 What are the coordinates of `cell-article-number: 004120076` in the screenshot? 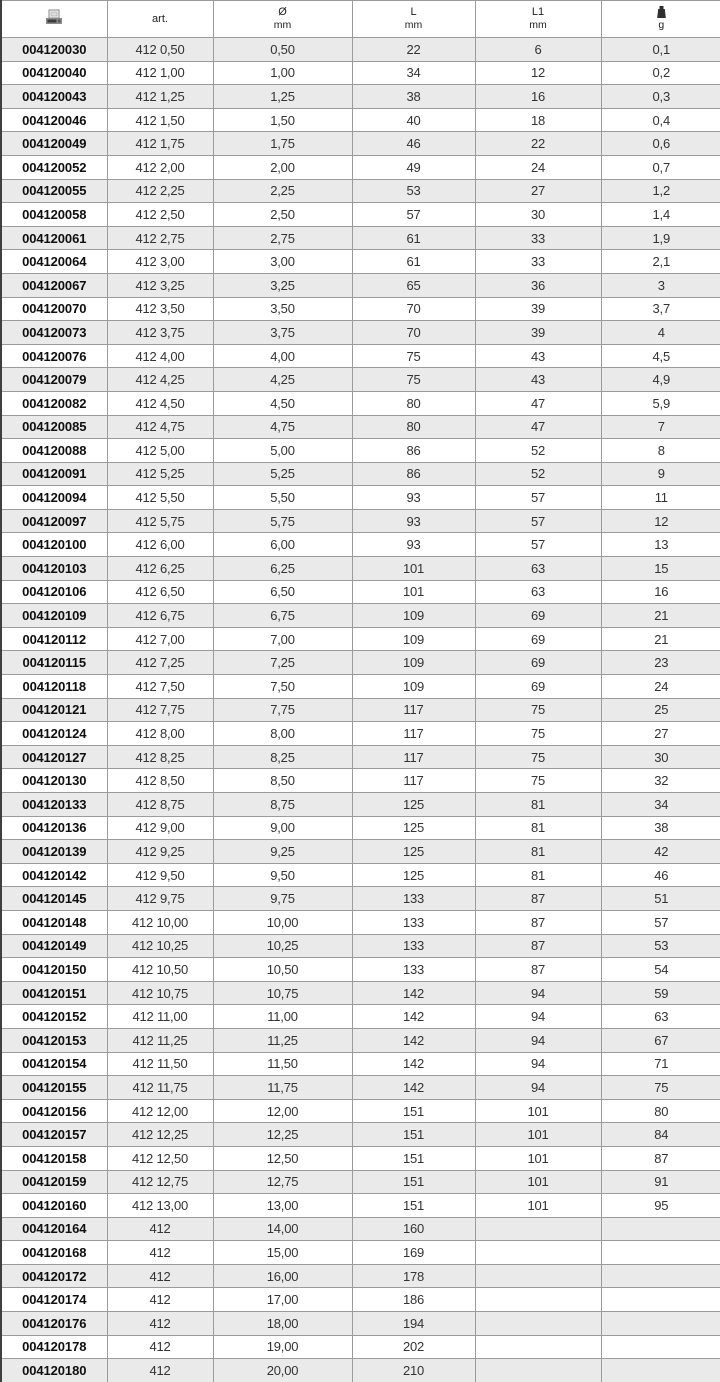 It's located at (54, 356).